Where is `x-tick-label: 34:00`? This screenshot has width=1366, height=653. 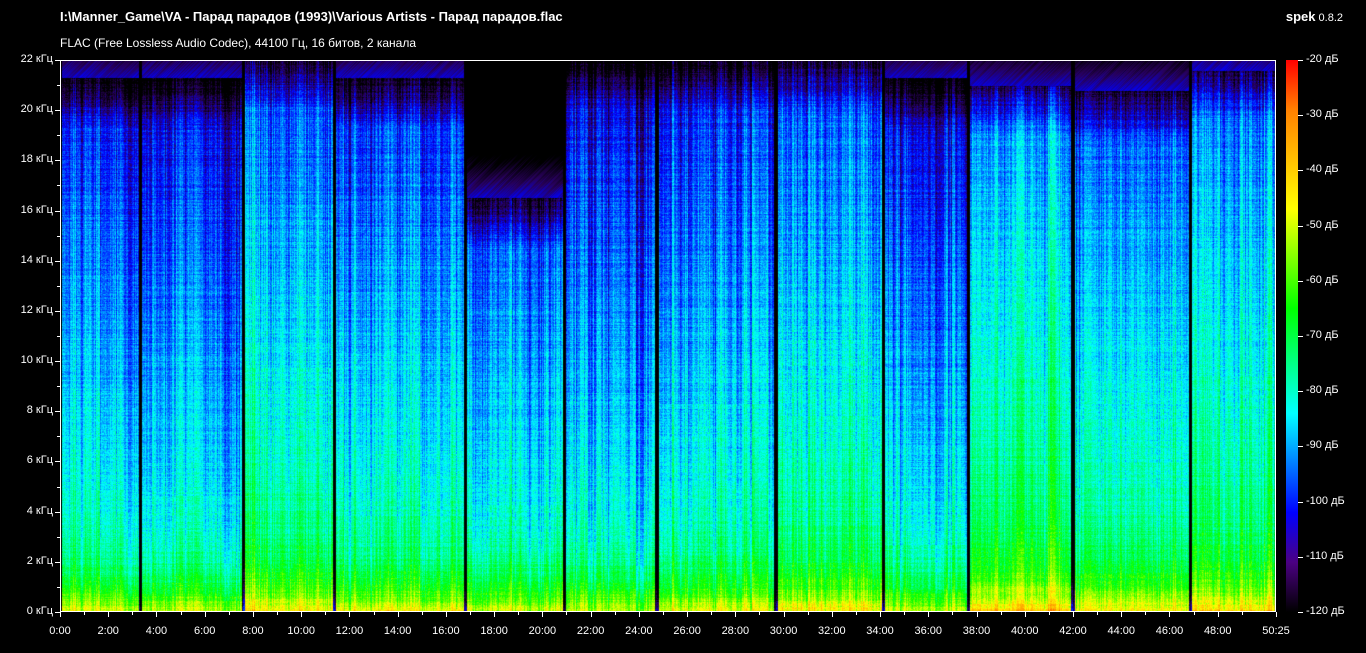
x-tick-label: 34:00 is located at coordinates (880, 631).